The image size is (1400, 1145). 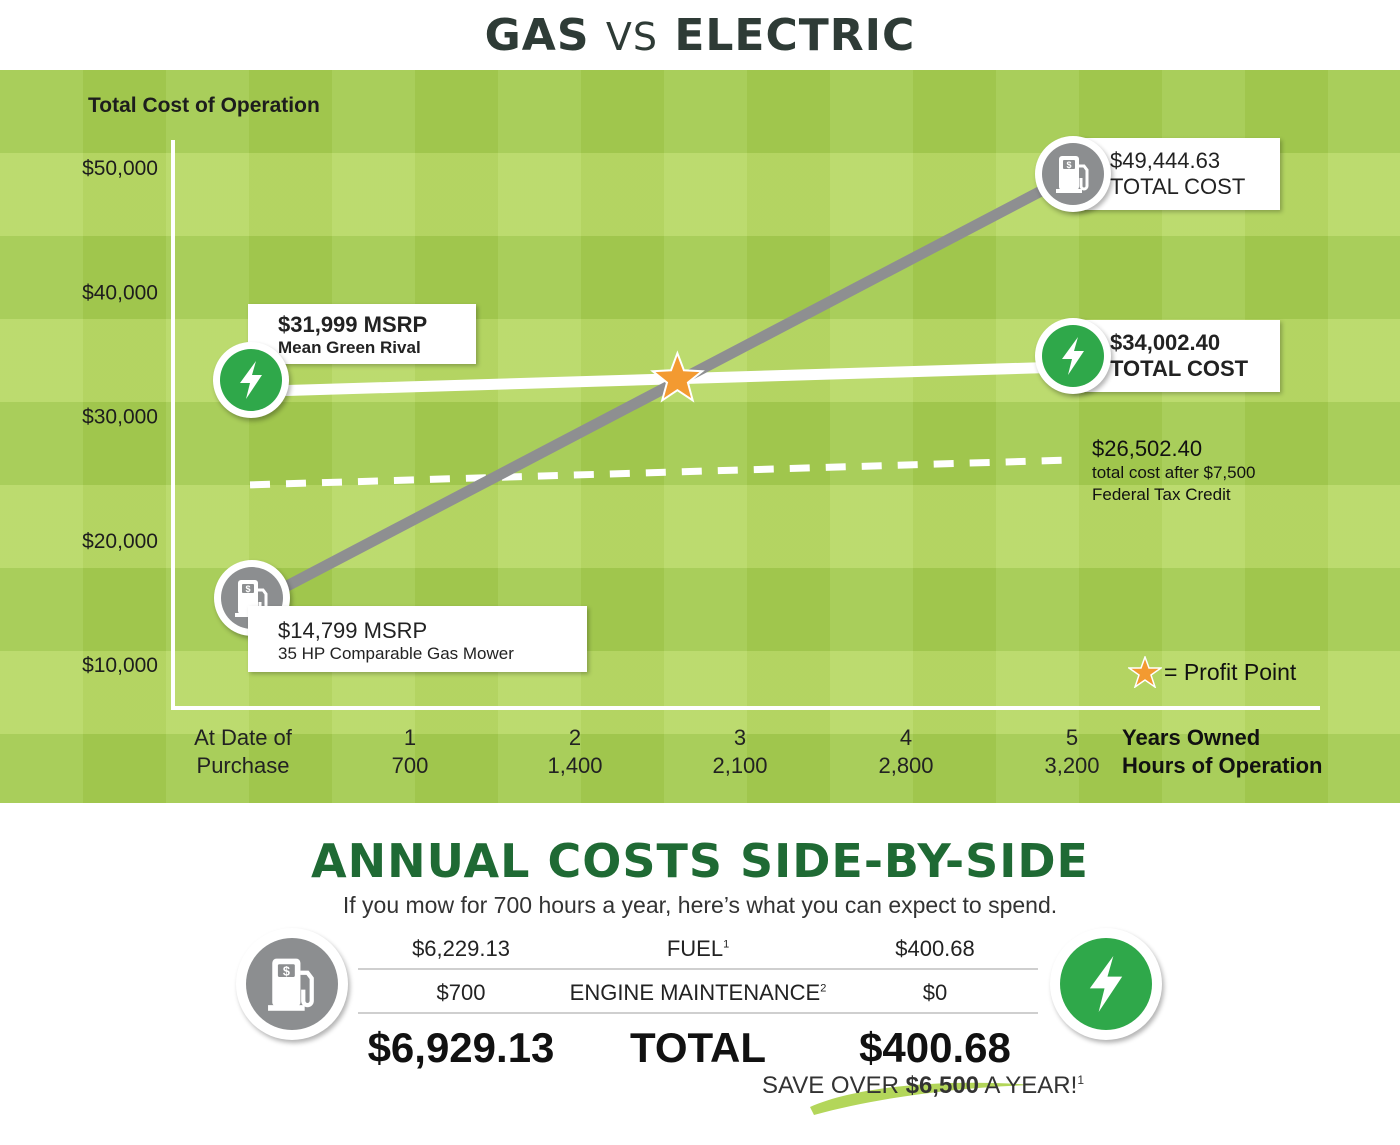 I want to click on savings-amount: $6,500, so click(x=942, y=1085).